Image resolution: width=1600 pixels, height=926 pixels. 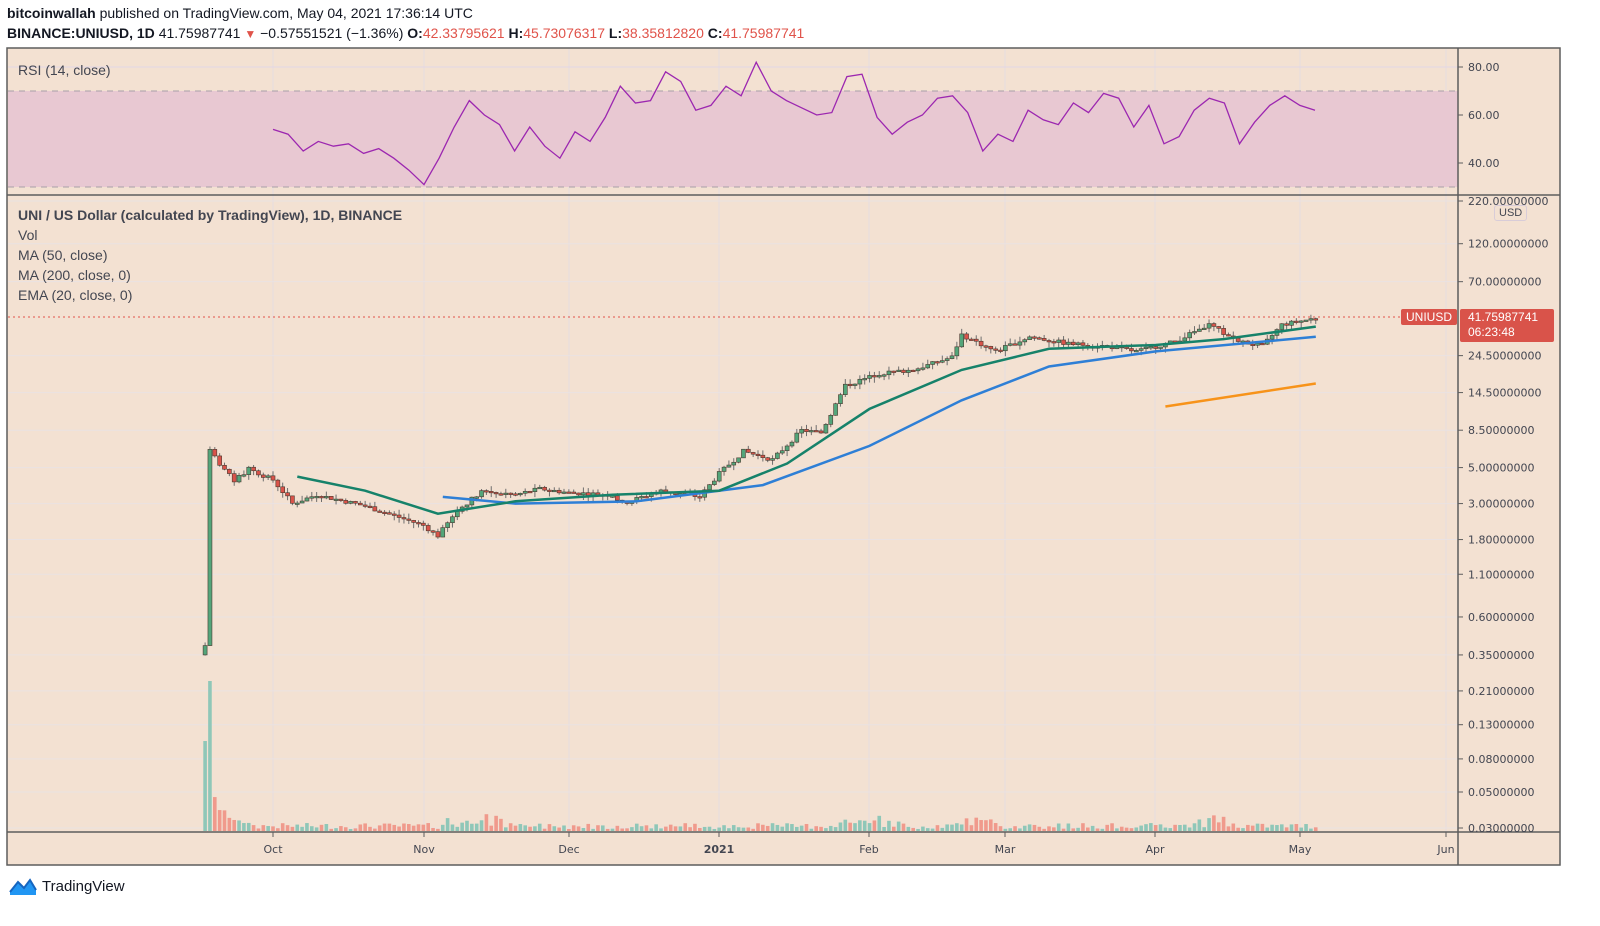 I want to click on rsi-legend: RSI (14, close), so click(x=64, y=70).